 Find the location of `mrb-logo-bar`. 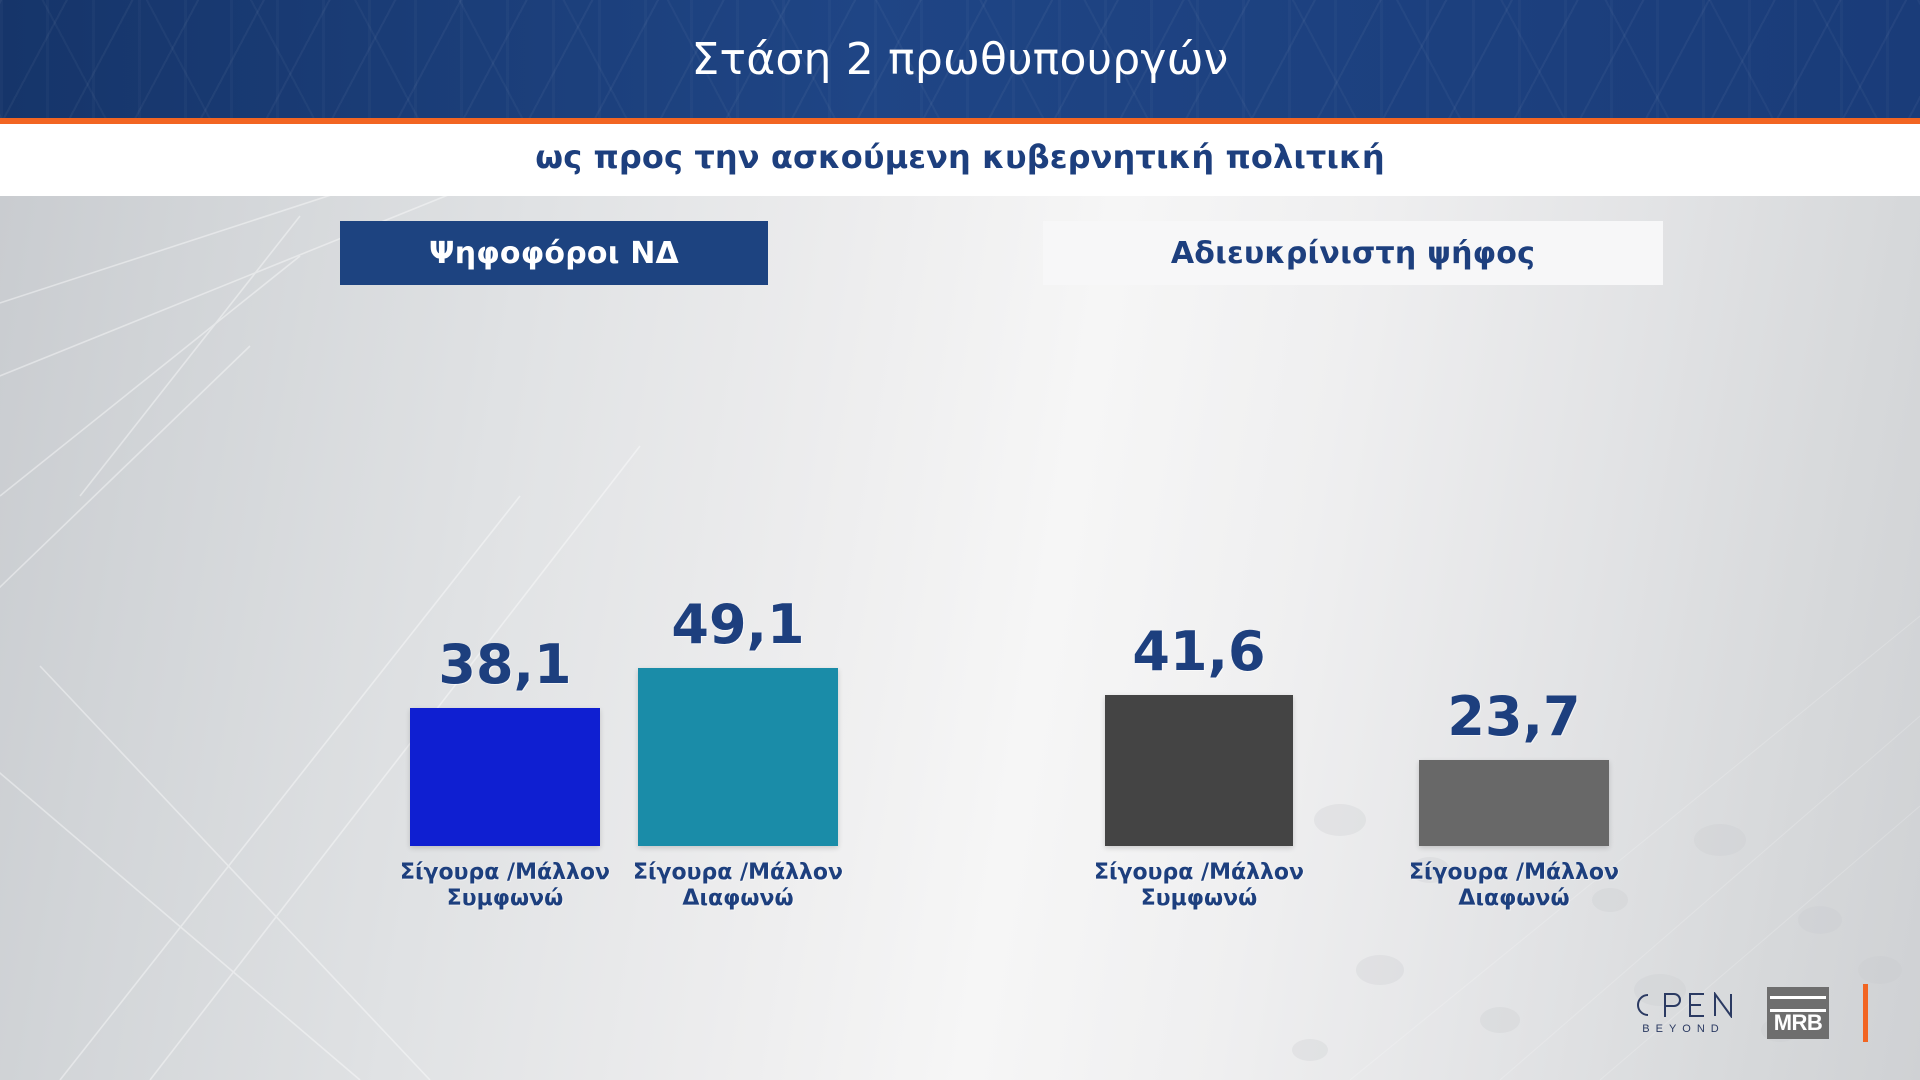

mrb-logo-bar is located at coordinates (1798, 1004).